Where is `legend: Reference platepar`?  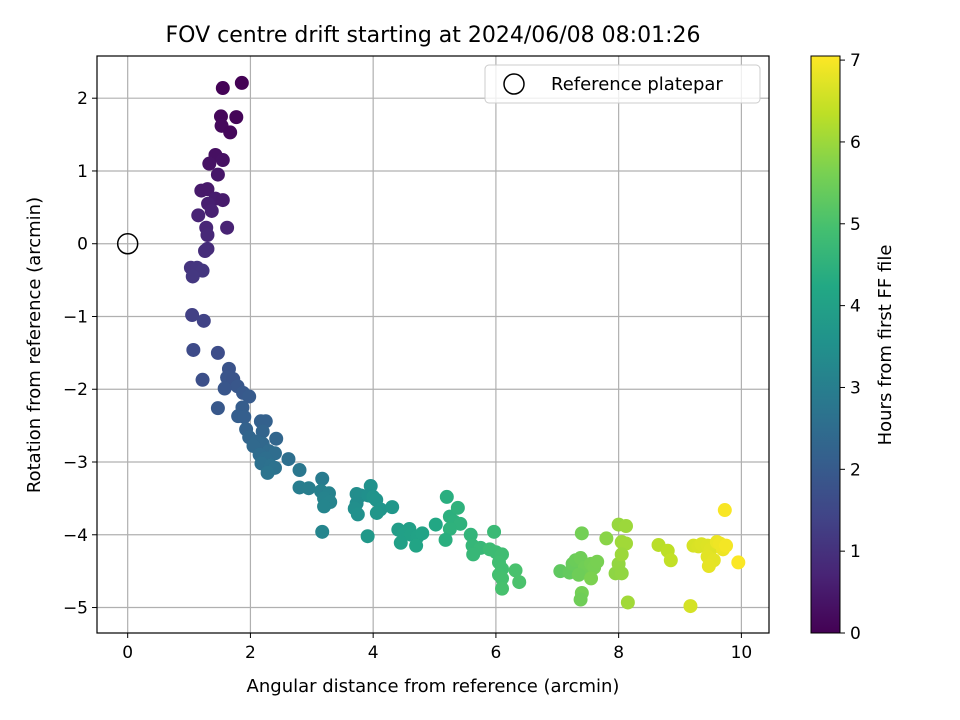 legend: Reference platepar is located at coordinates (622, 84).